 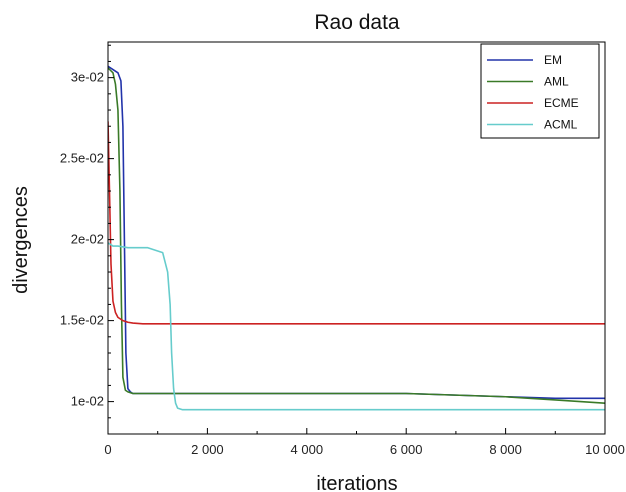 I want to click on legend-label-aml: AML, so click(x=556, y=82).